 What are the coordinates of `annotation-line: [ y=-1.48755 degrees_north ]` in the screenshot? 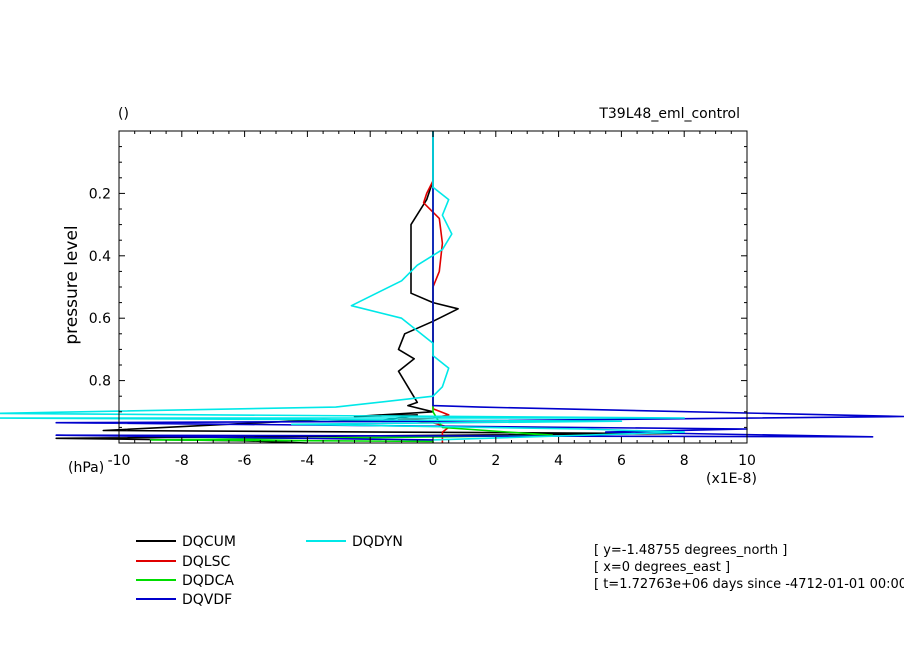 It's located at (690, 550).